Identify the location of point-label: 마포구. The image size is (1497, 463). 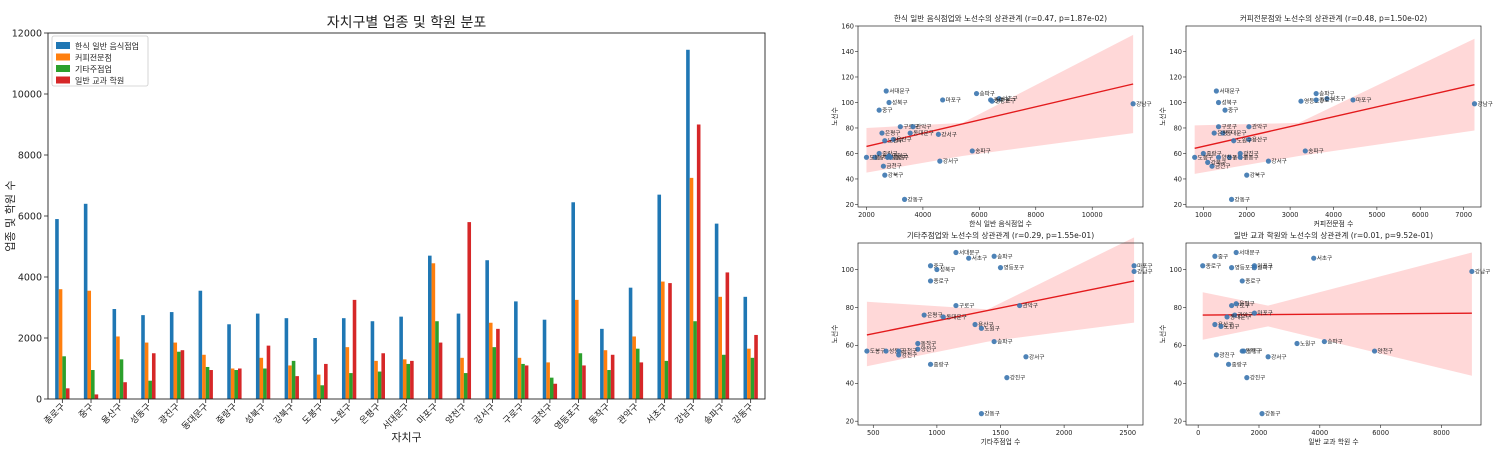
(1363, 100).